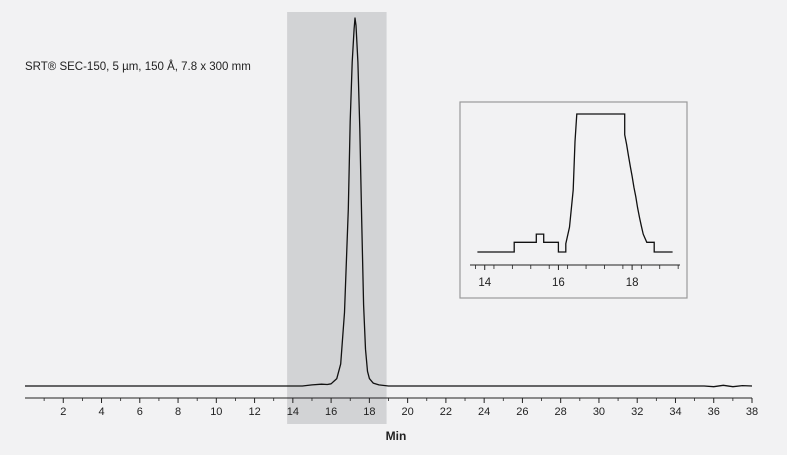 This screenshot has height=455, width=787. Describe the element at coordinates (216, 412) in the screenshot. I see `x-tick-label-10: 10` at that location.